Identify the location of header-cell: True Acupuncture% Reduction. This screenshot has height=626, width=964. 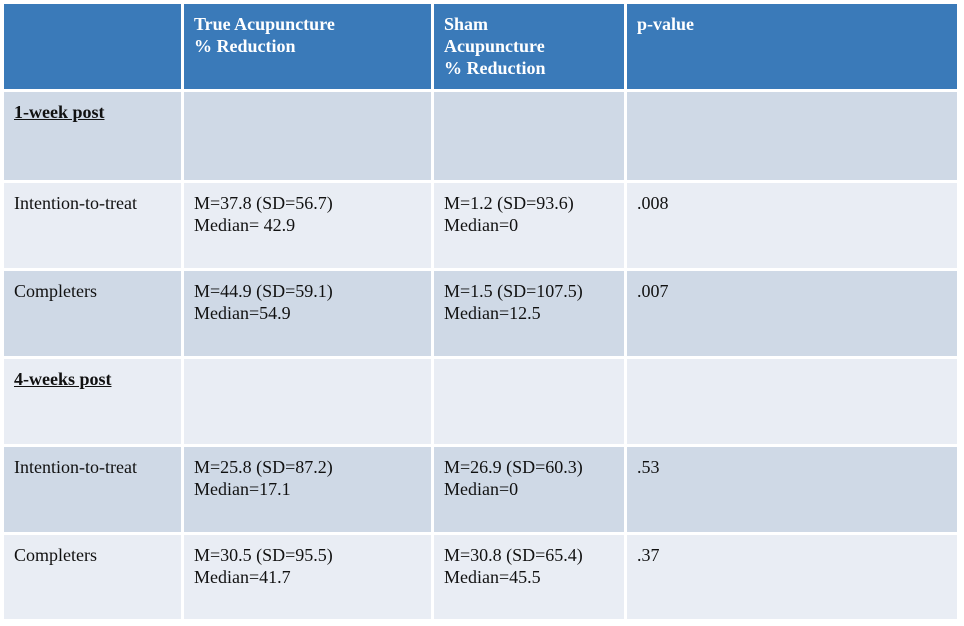
(307, 46).